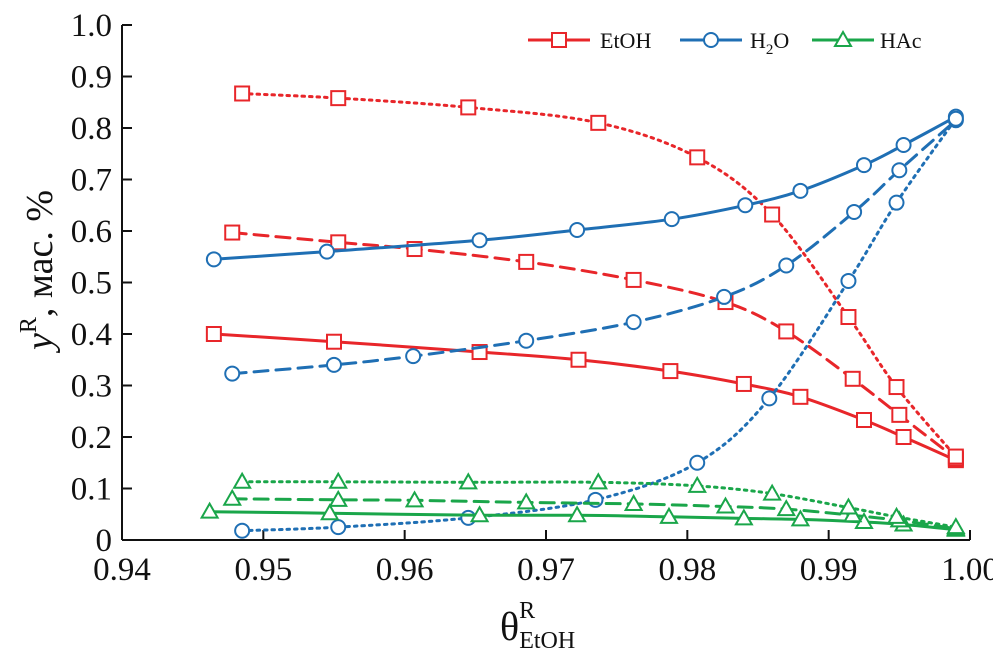 The image size is (993, 657). I want to click on series-hac-dotted, so click(599, 503).